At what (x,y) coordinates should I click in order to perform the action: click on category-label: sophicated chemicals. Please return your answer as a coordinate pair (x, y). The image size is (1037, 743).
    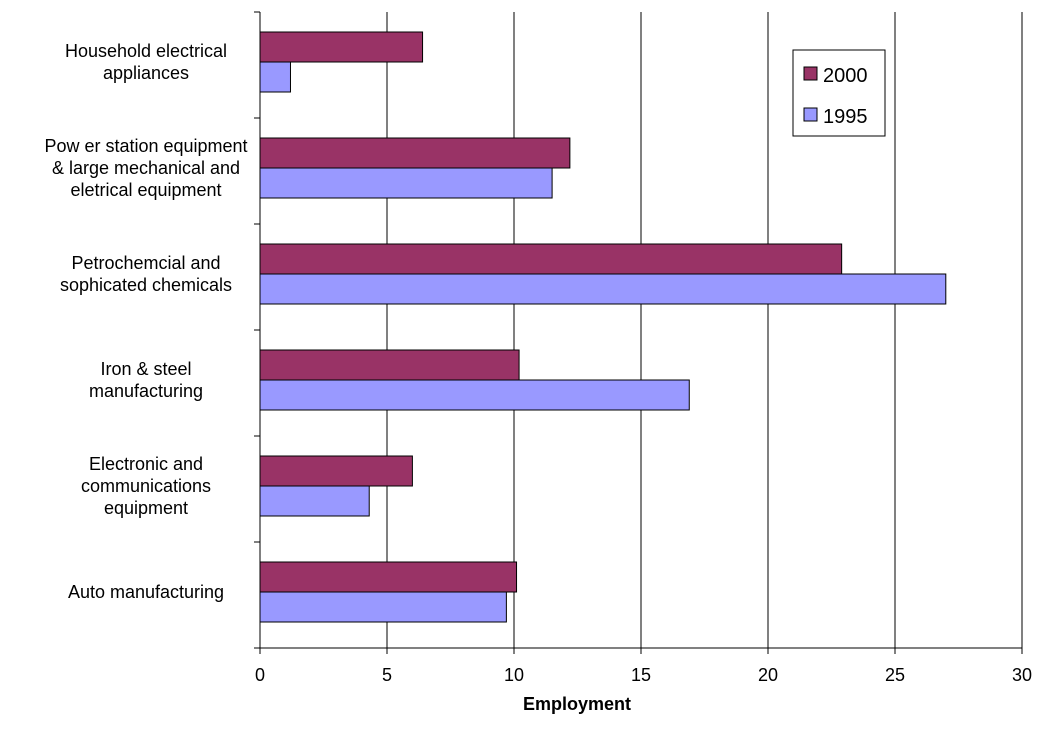
    Looking at the image, I should click on (146, 285).